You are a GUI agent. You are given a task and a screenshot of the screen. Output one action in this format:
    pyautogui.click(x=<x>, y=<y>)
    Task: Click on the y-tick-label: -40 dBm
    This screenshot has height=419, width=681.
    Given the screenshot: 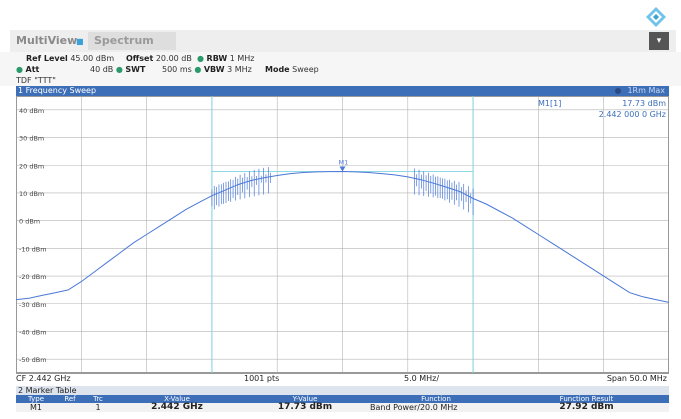 What is the action you would take?
    pyautogui.click(x=33, y=332)
    